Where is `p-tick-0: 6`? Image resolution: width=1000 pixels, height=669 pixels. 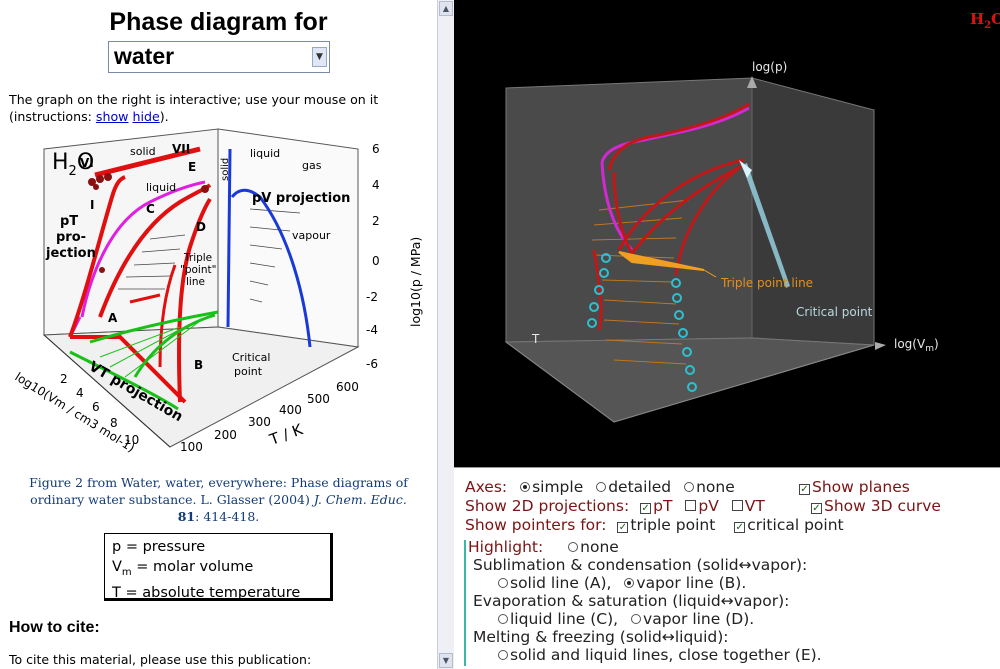 p-tick-0: 6 is located at coordinates (376, 149).